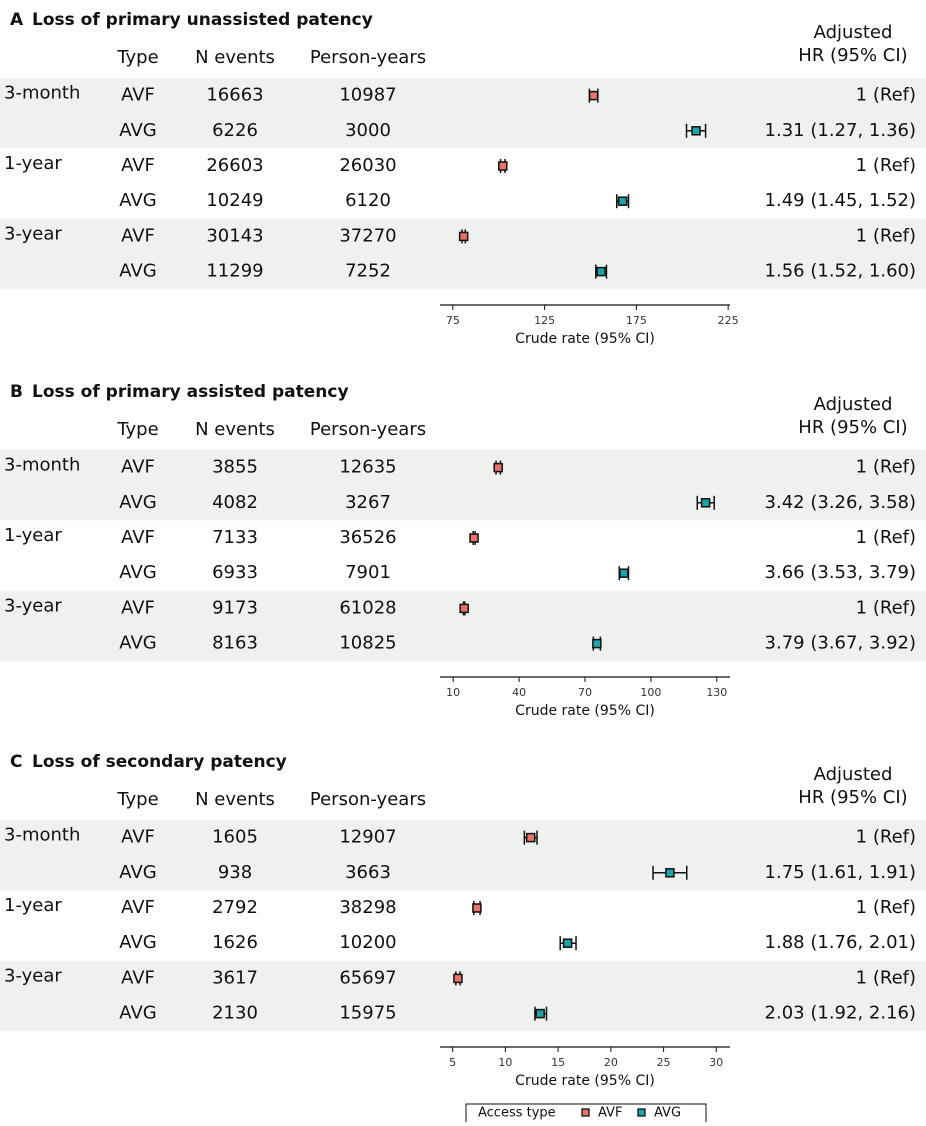 This screenshot has height=1126, width=926. Describe the element at coordinates (235, 942) in the screenshot. I see `events-cell: 1626` at that location.